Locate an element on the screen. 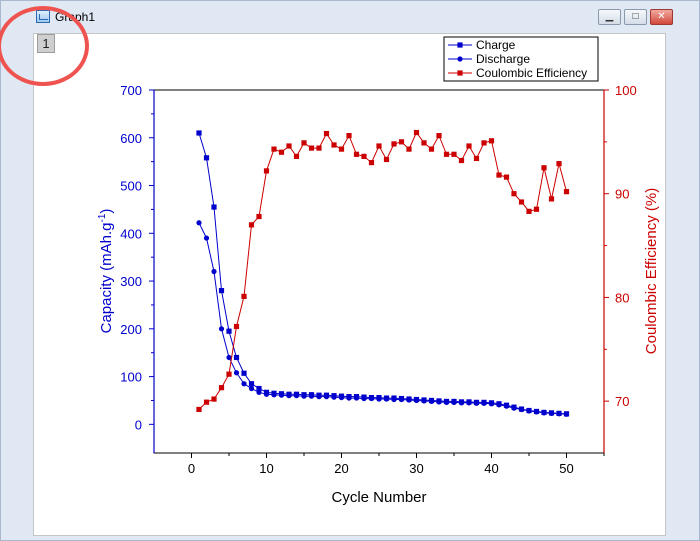 This screenshot has height=541, width=700. y-tick-label: 600 is located at coordinates (131, 138).